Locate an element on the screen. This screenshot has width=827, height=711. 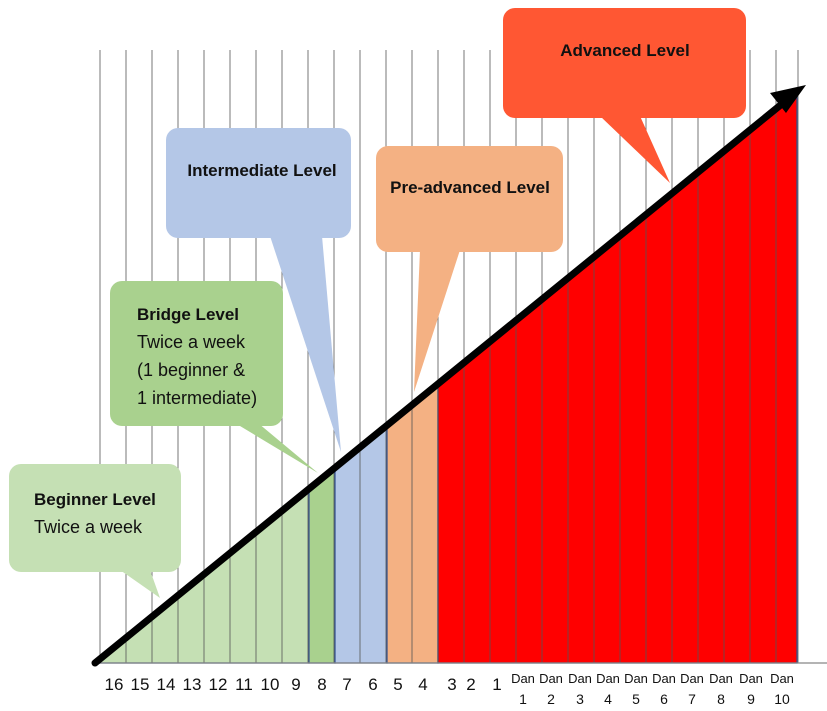
axis-tick-label: 12 is located at coordinates (218, 684).